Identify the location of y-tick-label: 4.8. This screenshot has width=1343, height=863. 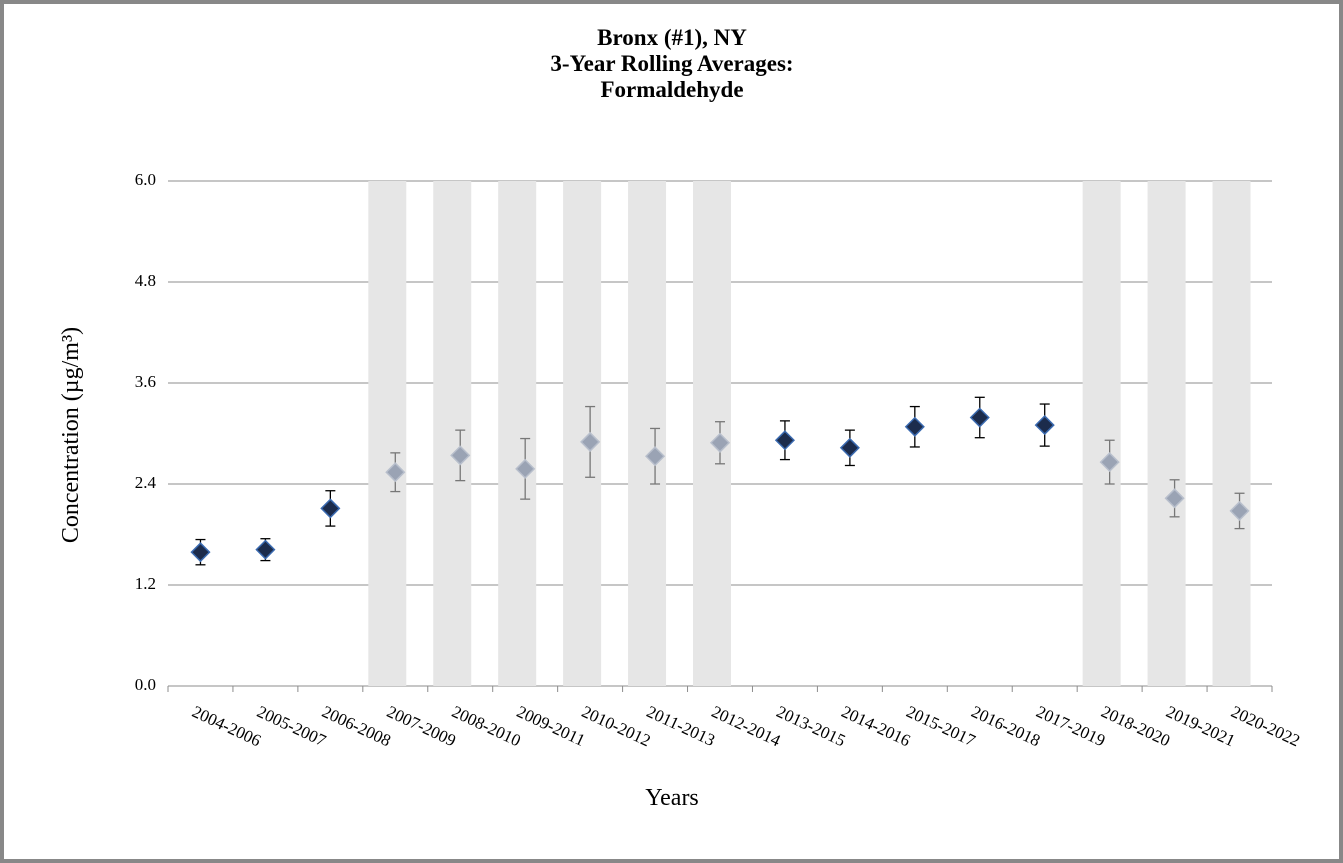
(145, 280).